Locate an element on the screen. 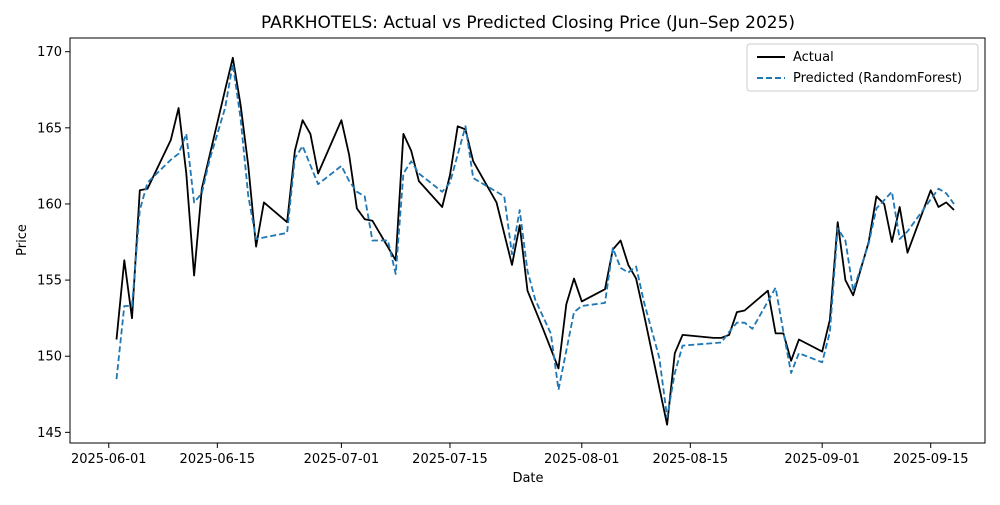 The width and height of the screenshot is (1000, 505). y-tick-label: 170 is located at coordinates (49, 52).